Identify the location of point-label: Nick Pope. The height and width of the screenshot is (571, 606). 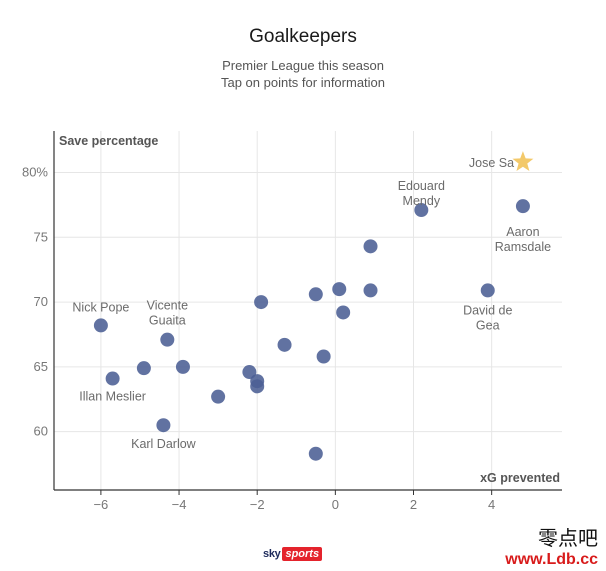
(100, 307).